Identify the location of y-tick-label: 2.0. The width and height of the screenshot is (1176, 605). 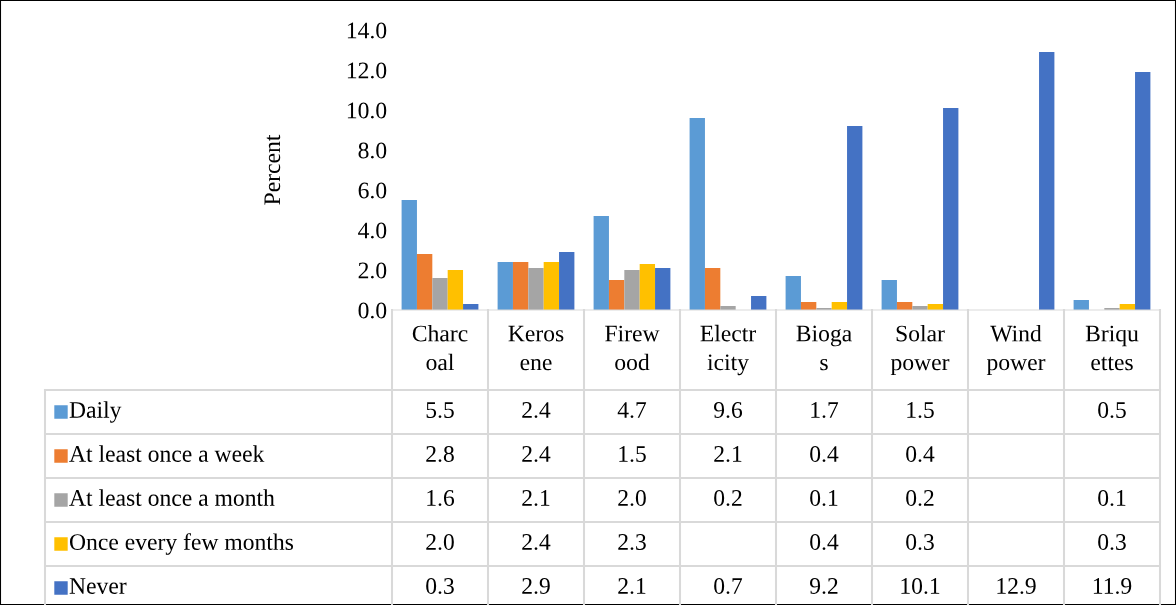
(372, 270).